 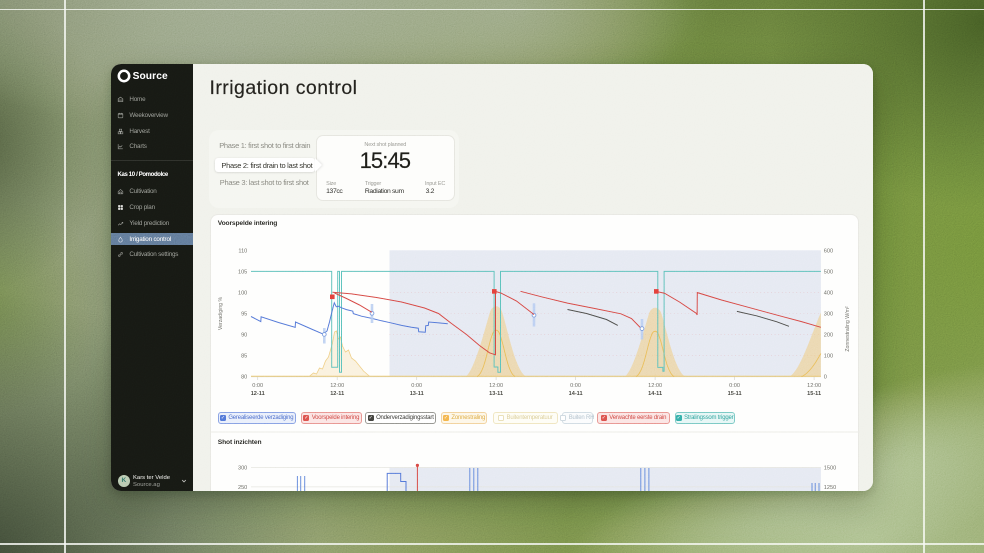 I want to click on svg-text: 500, so click(x=827, y=272).